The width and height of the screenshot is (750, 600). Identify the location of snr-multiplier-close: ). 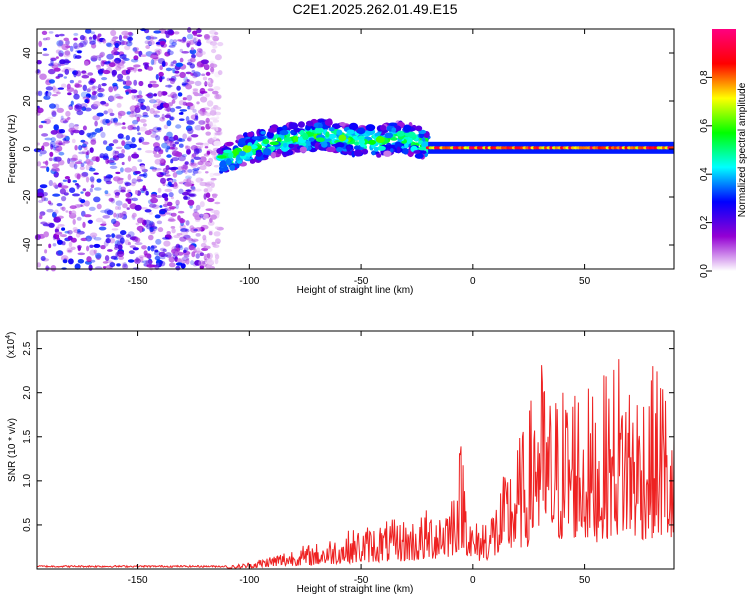
(11, 333).